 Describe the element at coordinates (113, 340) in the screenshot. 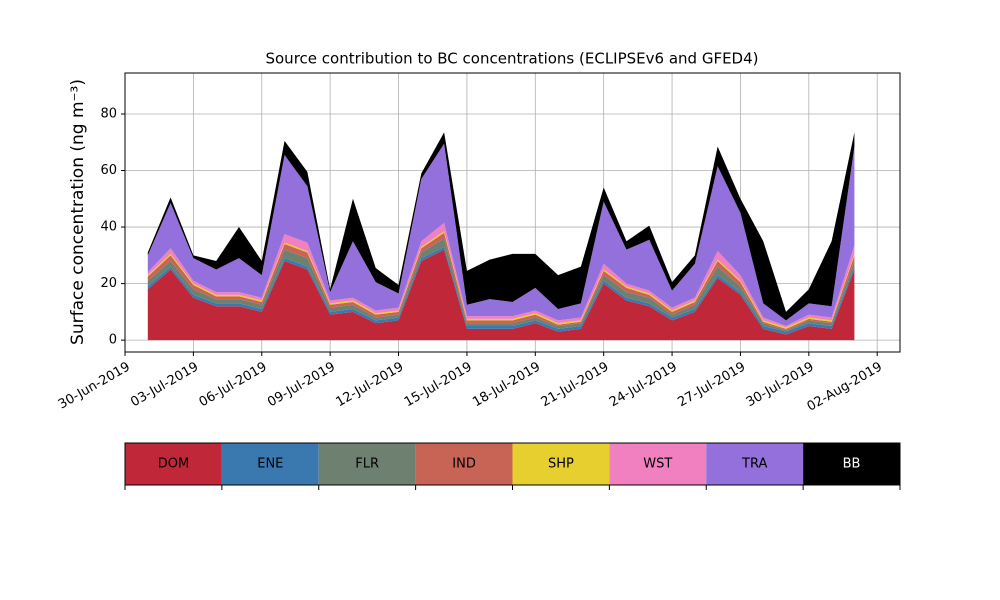

I see `y-tick-label: 0` at that location.